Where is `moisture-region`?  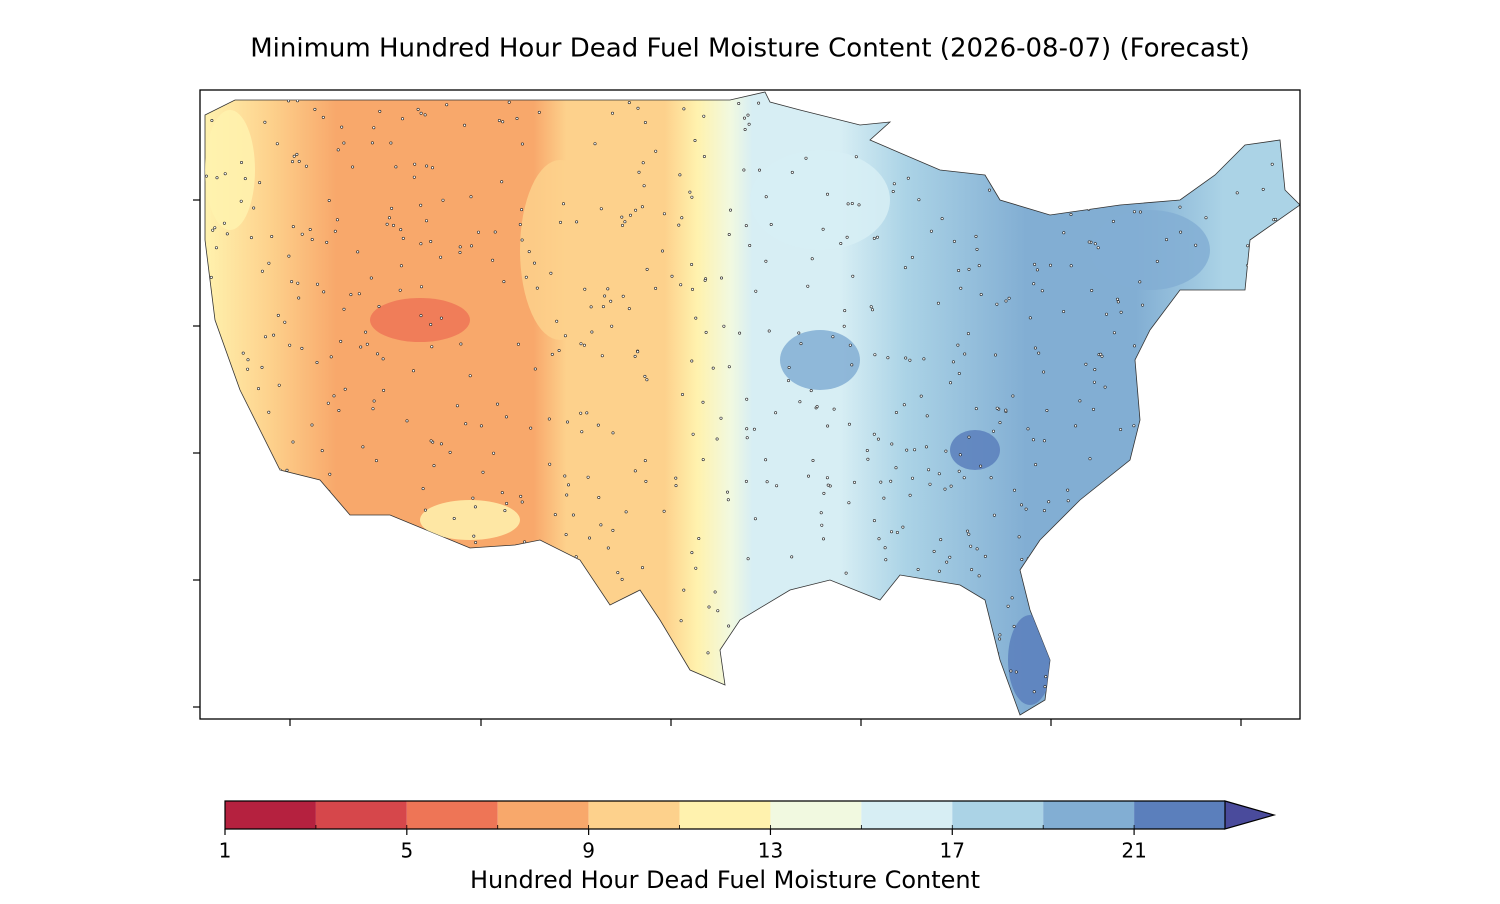 moisture-region is located at coordinates (470, 520).